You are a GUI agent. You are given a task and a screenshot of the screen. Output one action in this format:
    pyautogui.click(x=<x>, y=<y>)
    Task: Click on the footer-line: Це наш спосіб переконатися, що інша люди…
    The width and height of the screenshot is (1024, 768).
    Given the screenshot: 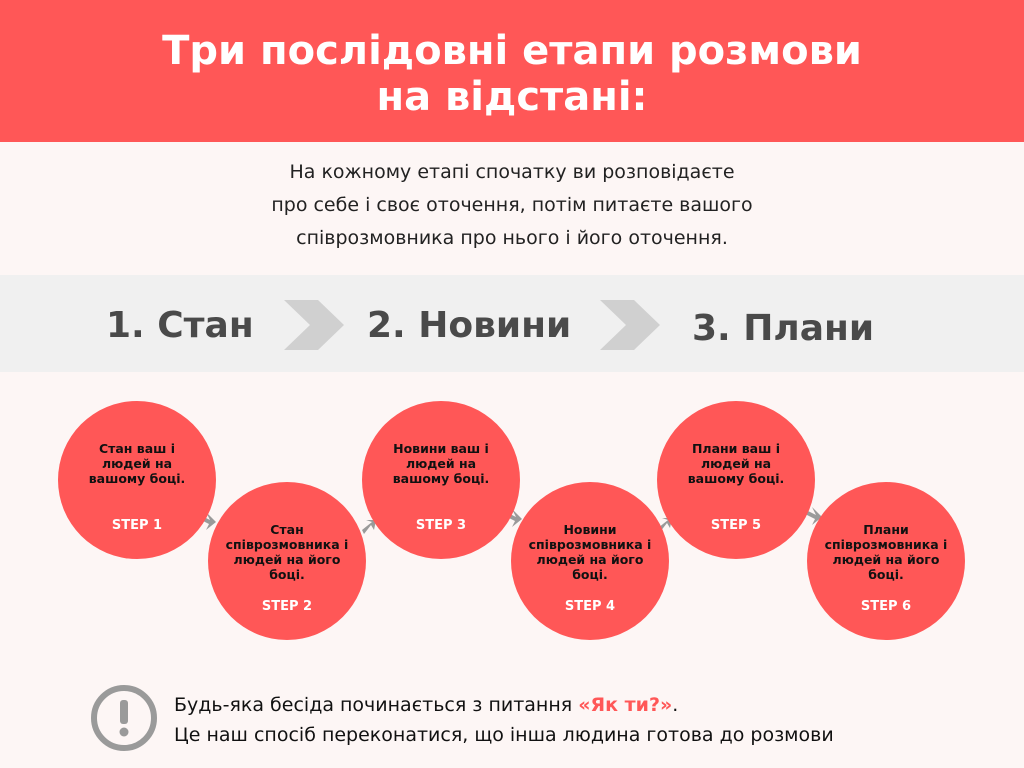 What is the action you would take?
    pyautogui.click(x=504, y=735)
    